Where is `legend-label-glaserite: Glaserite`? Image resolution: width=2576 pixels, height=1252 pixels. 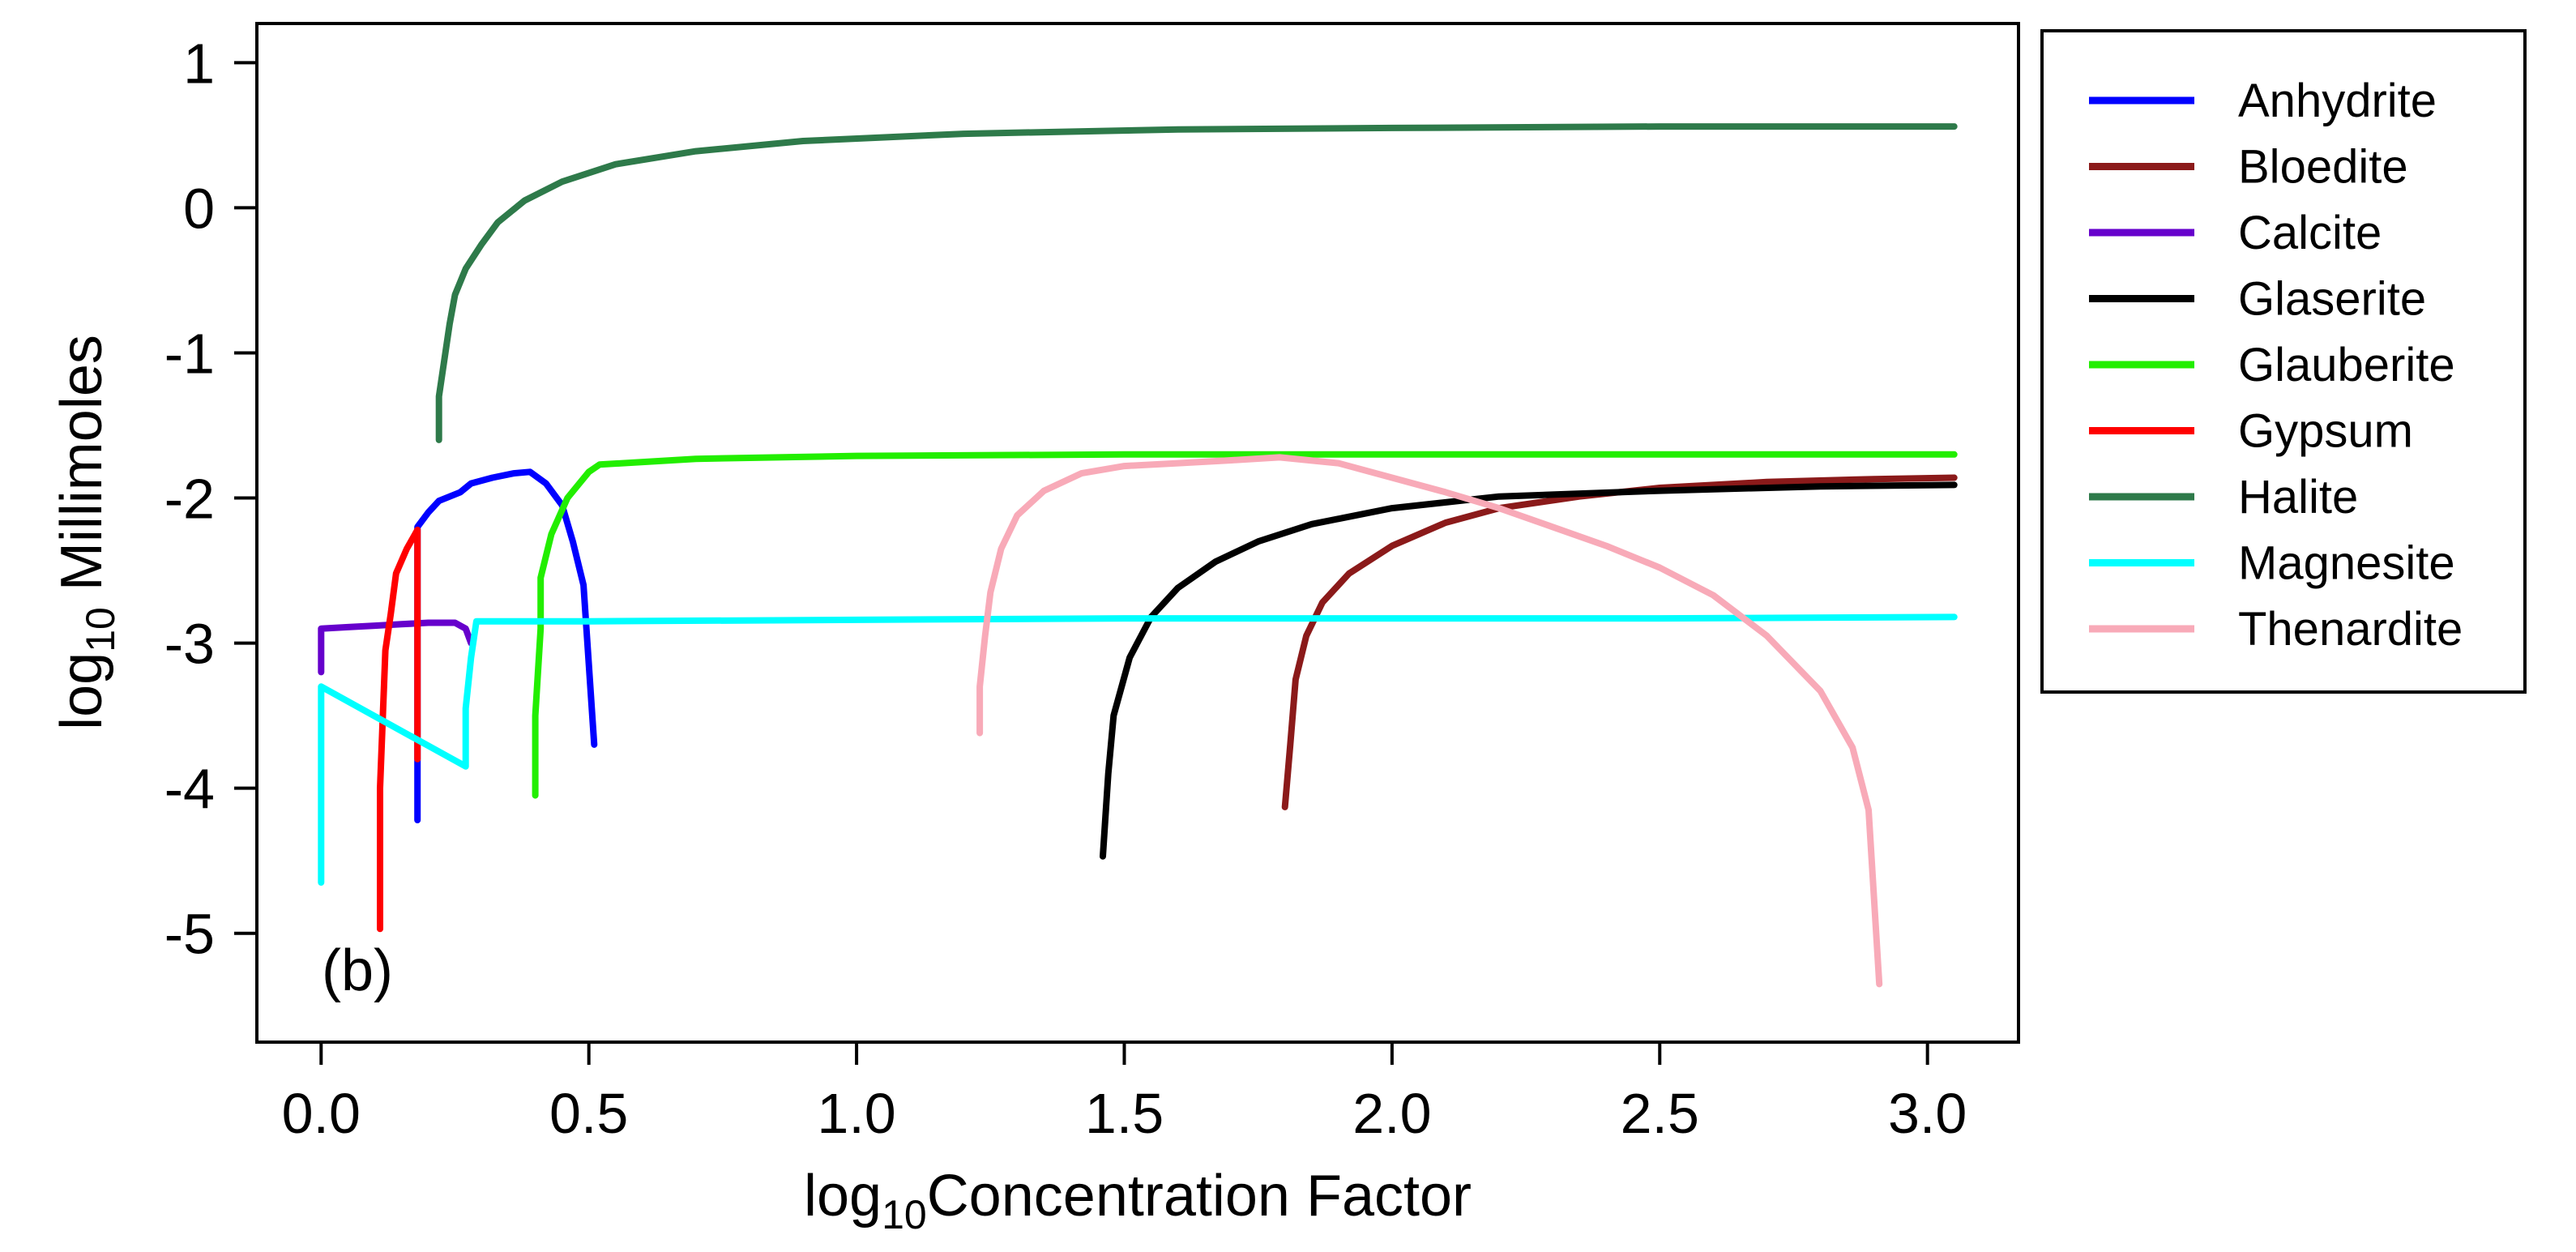
legend-label-glaserite: Glaserite is located at coordinates (2332, 299).